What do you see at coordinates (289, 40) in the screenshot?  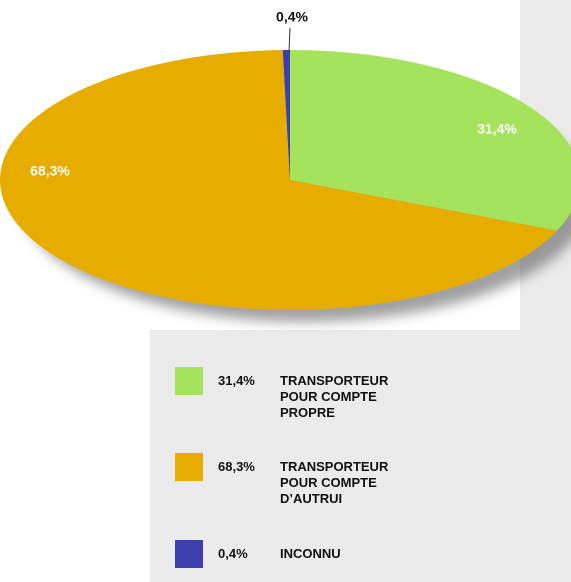 I see `leader-line` at bounding box center [289, 40].